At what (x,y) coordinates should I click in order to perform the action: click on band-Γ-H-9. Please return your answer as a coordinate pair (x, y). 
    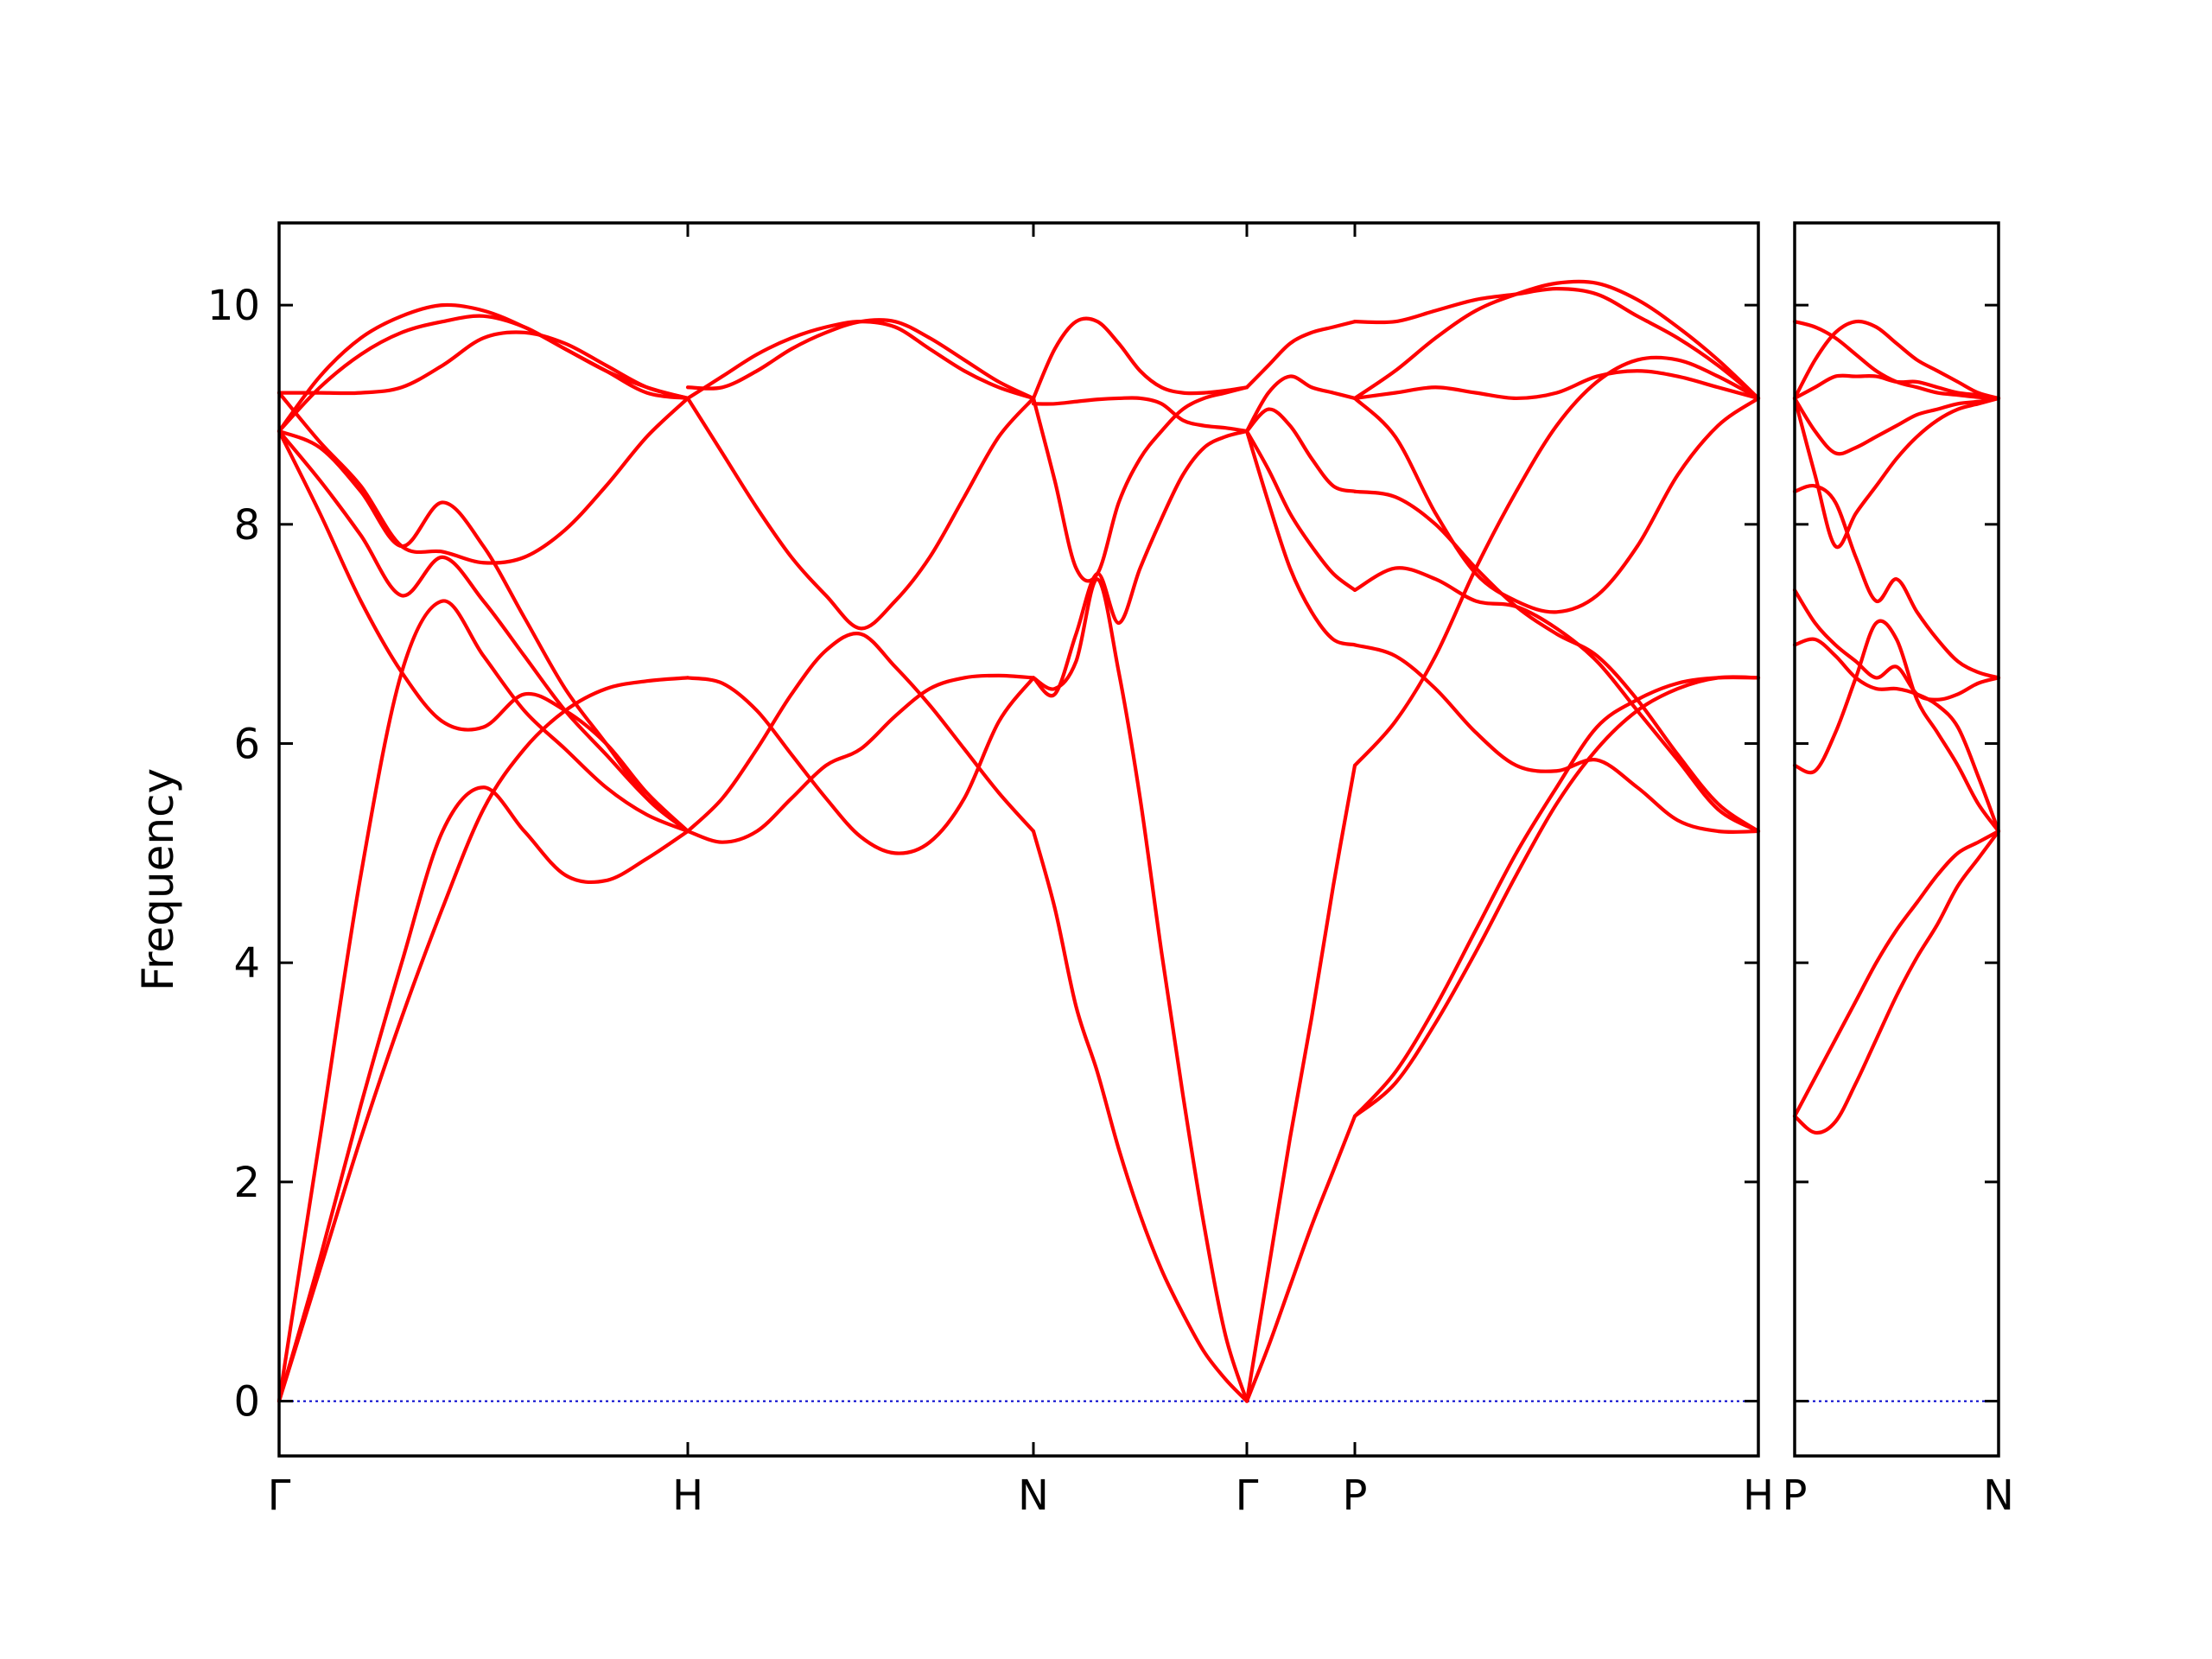
    Looking at the image, I should click on (483, 374).